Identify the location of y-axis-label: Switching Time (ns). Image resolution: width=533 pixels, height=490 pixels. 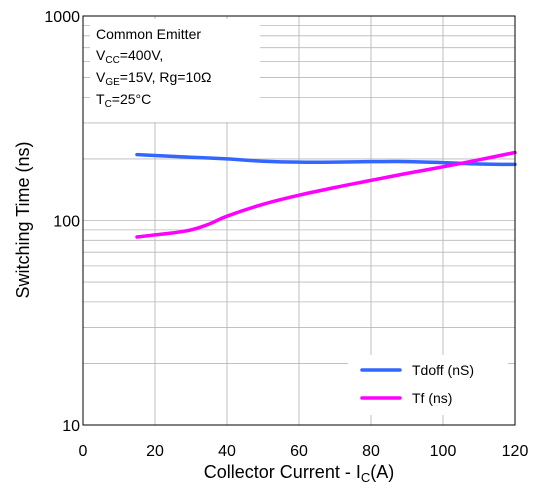
(23, 219).